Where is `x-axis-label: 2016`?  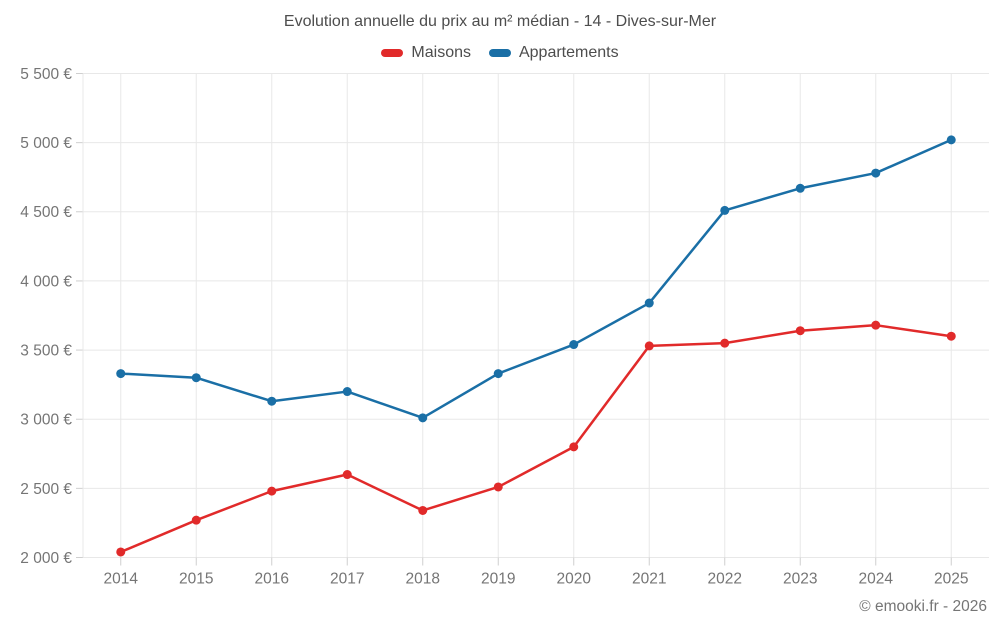
x-axis-label: 2016 is located at coordinates (272, 579).